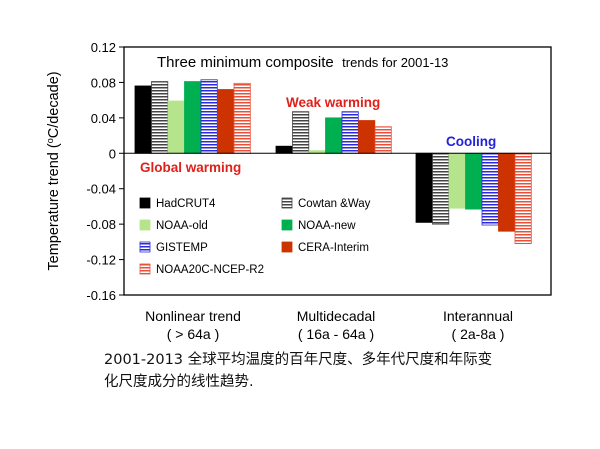 This screenshot has width=600, height=449. I want to click on x-category-sublabel: ( > 64a ), so click(193, 334).